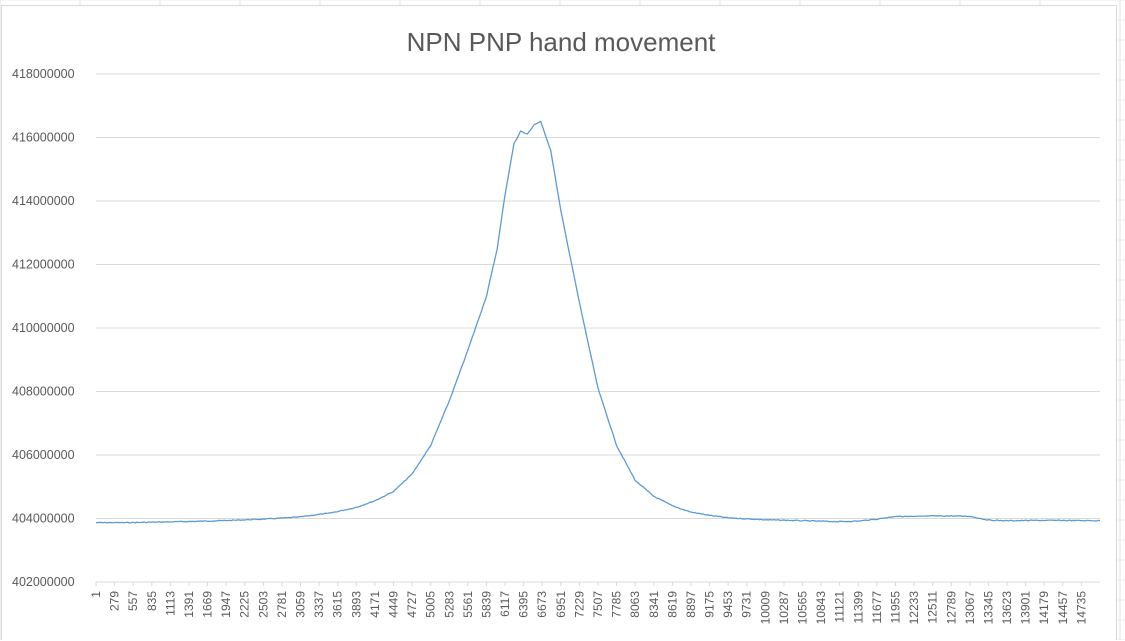 The height and width of the screenshot is (641, 1125). Describe the element at coordinates (933, 607) in the screenshot. I see `x-tick-label: 12511` at that location.